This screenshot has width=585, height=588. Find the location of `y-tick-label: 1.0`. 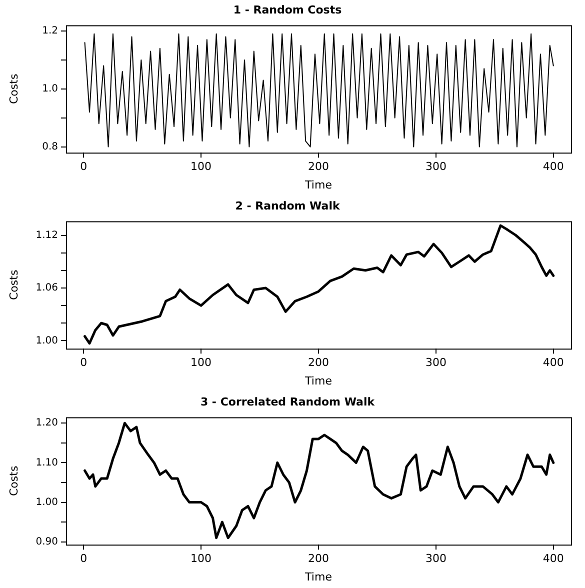

y-tick-label: 1.0 is located at coordinates (50, 88).